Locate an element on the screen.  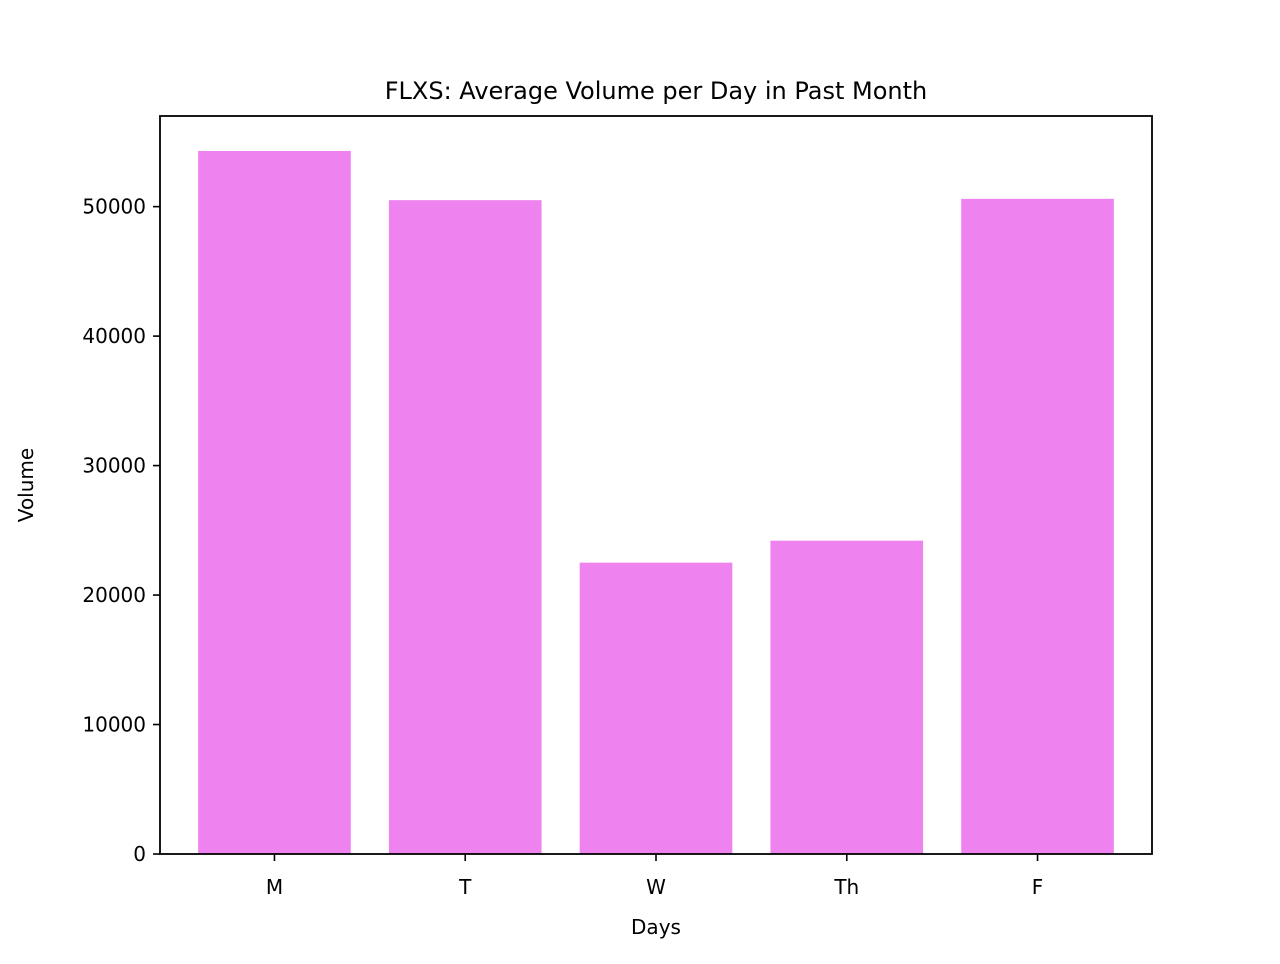
x-tick-label: T is located at coordinates (465, 887).